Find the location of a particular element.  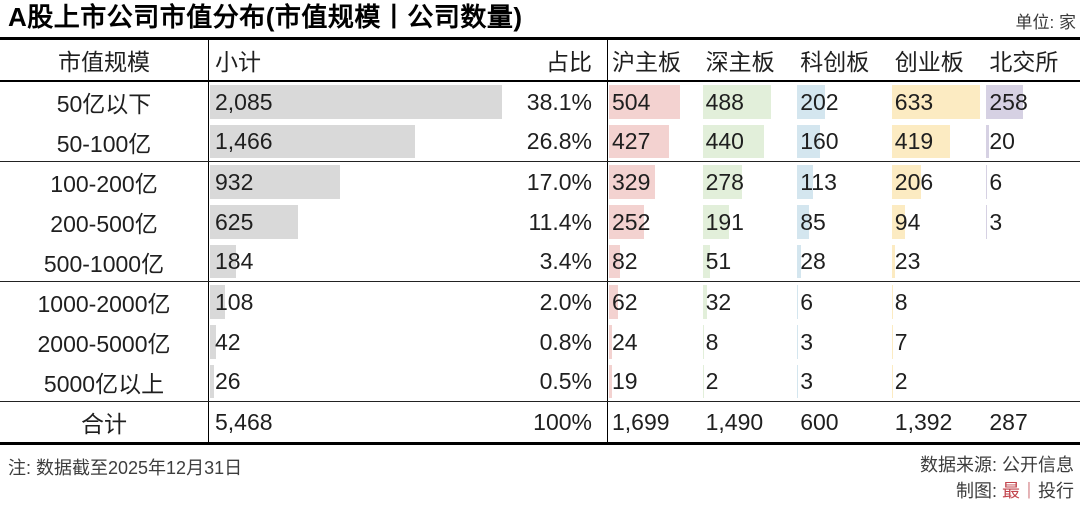

board-cell: 633 is located at coordinates (938, 102).